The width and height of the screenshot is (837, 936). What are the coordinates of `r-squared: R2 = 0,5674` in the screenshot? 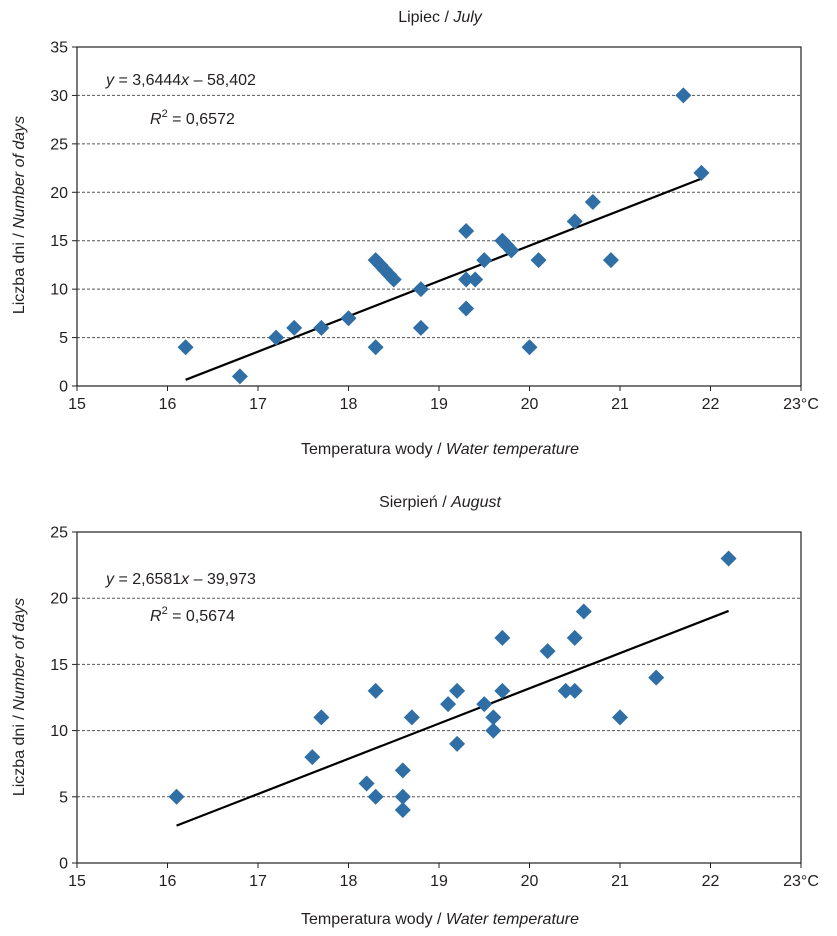 It's located at (192, 615).